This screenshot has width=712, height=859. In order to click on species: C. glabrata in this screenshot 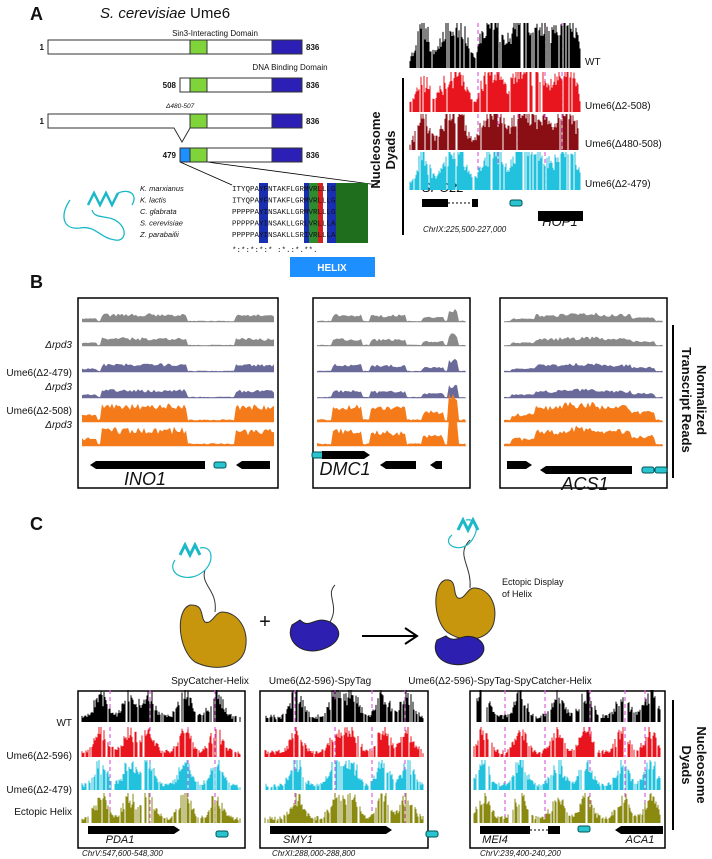, I will do `click(158, 211)`.